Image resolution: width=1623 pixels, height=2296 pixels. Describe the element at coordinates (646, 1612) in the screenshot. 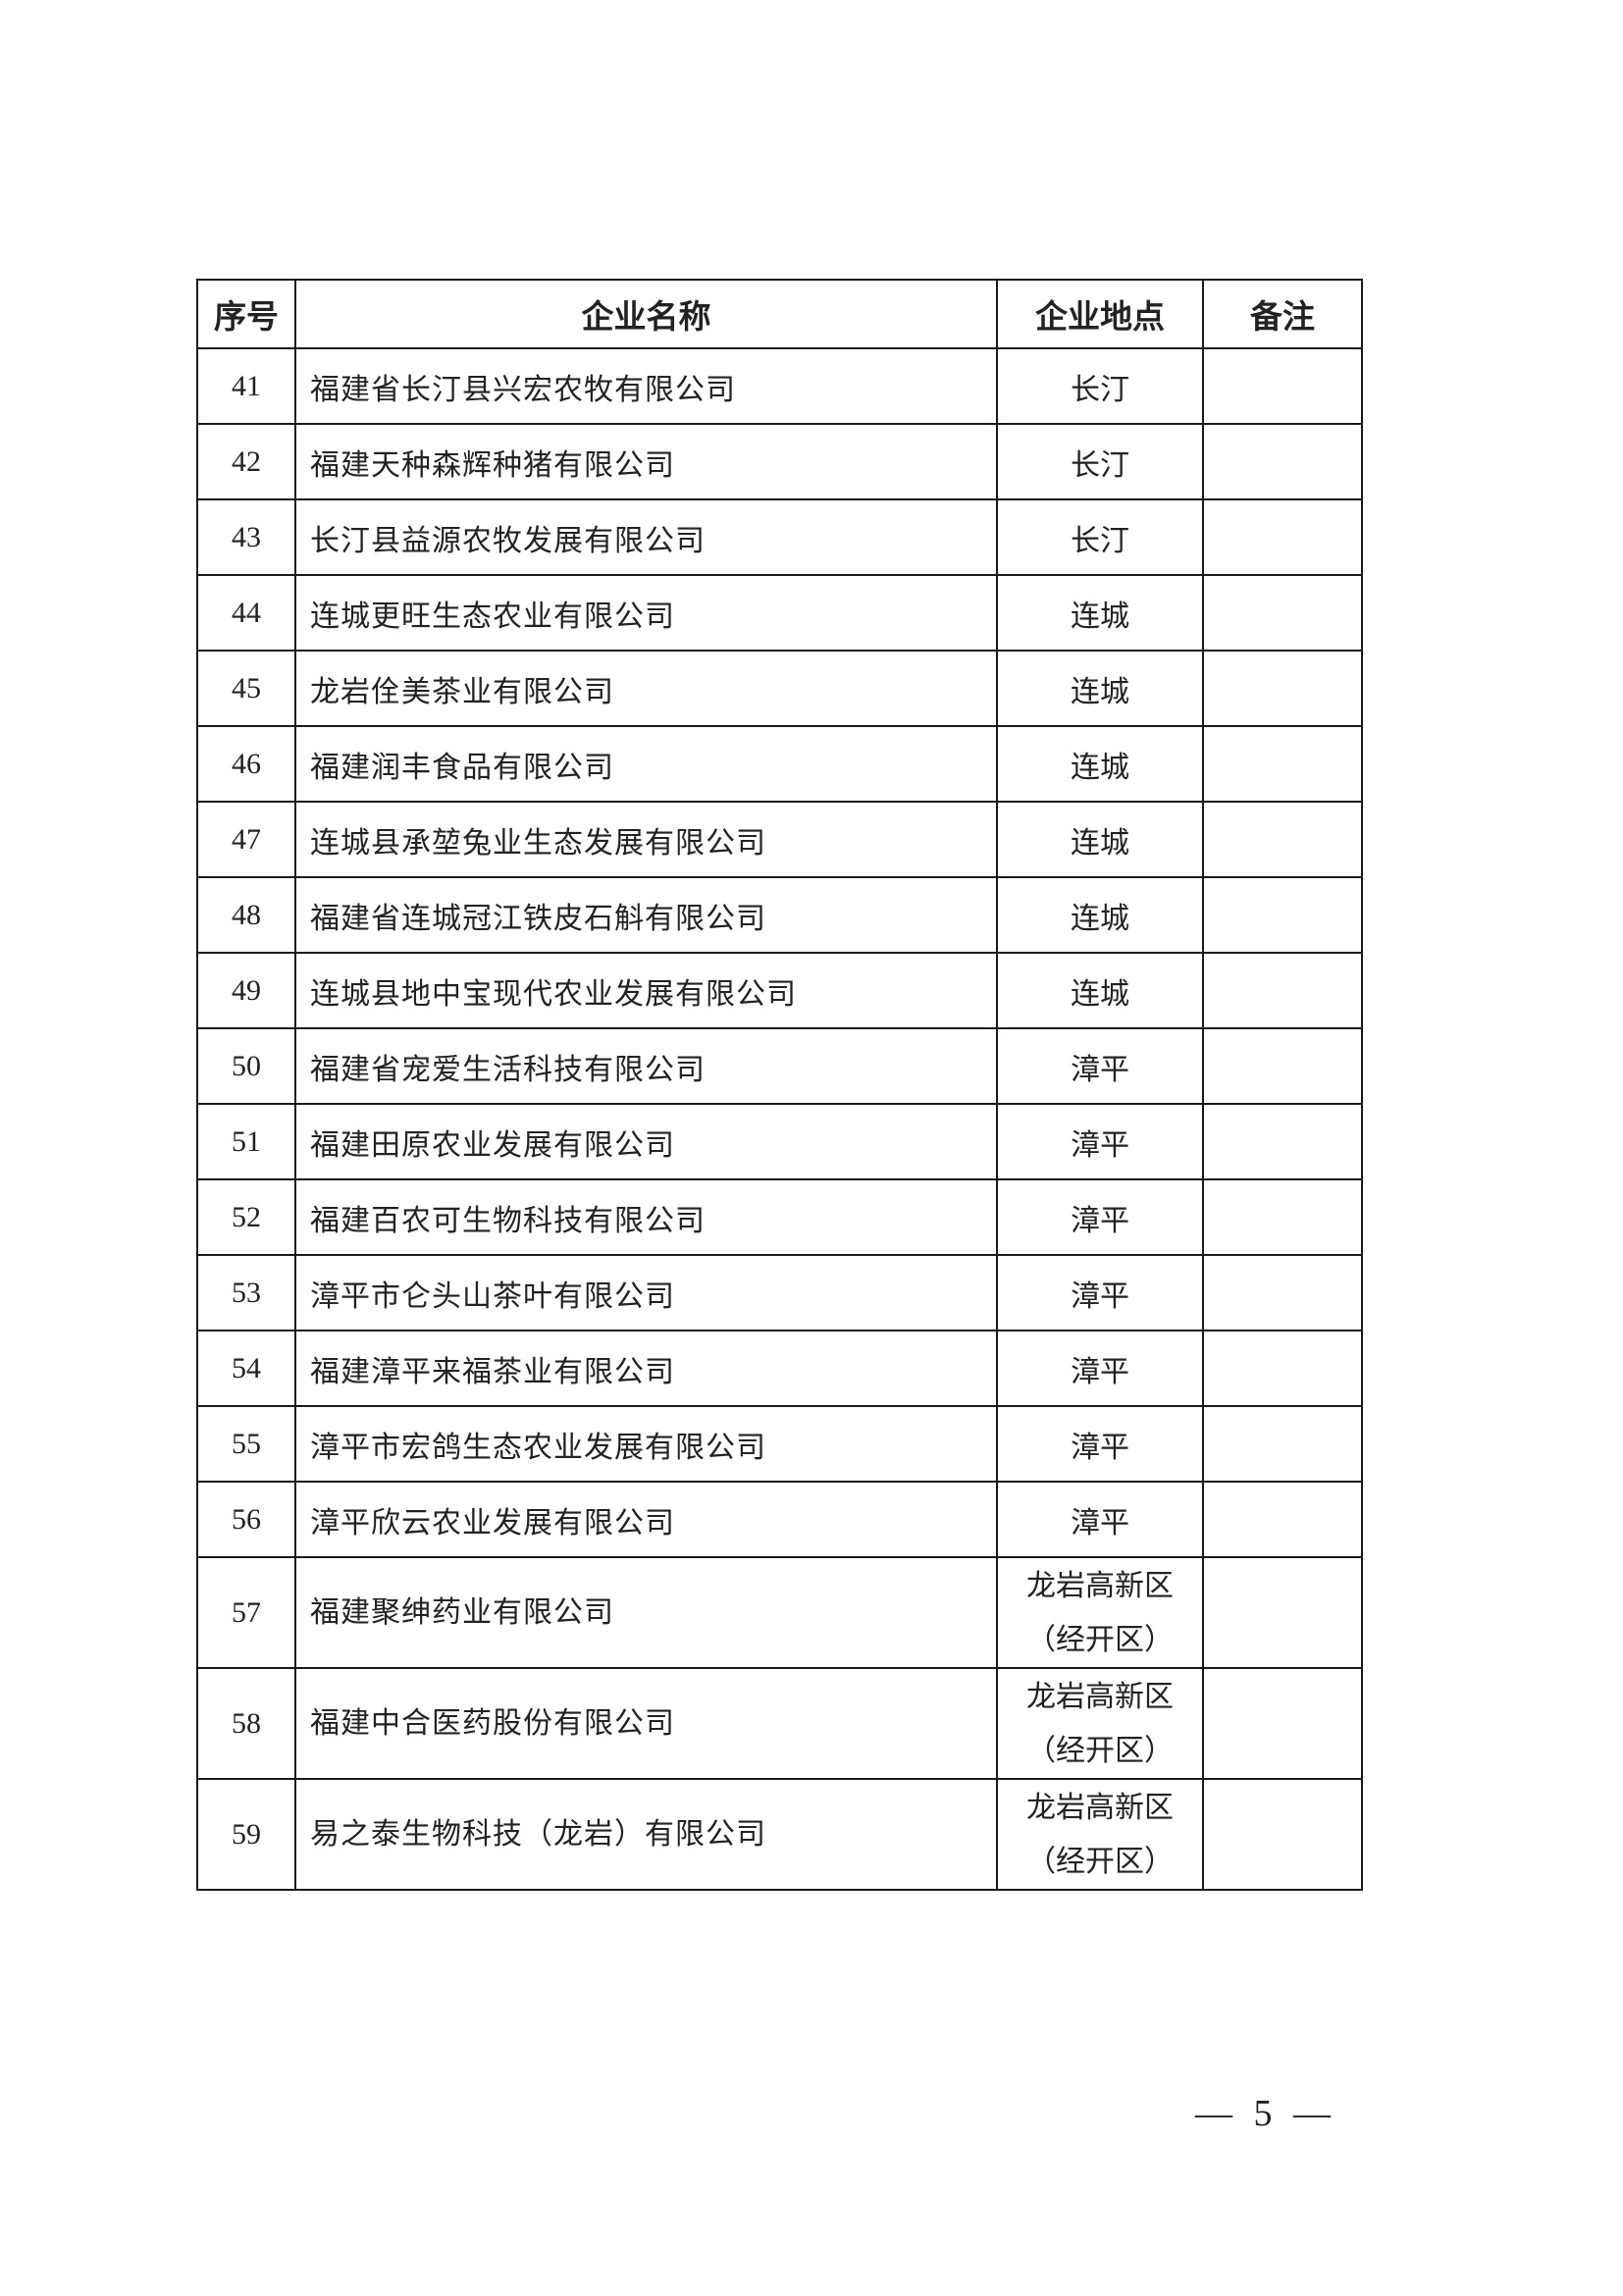

I see `company-name: 福建聚绅药业有限公司` at that location.